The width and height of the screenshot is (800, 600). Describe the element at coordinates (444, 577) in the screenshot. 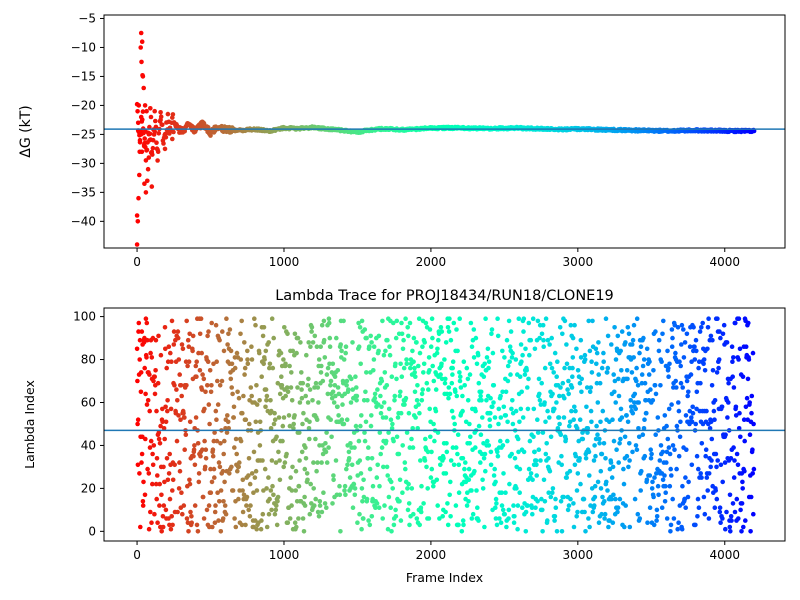

I see `lambda-x-axis-label: Frame Index` at that location.